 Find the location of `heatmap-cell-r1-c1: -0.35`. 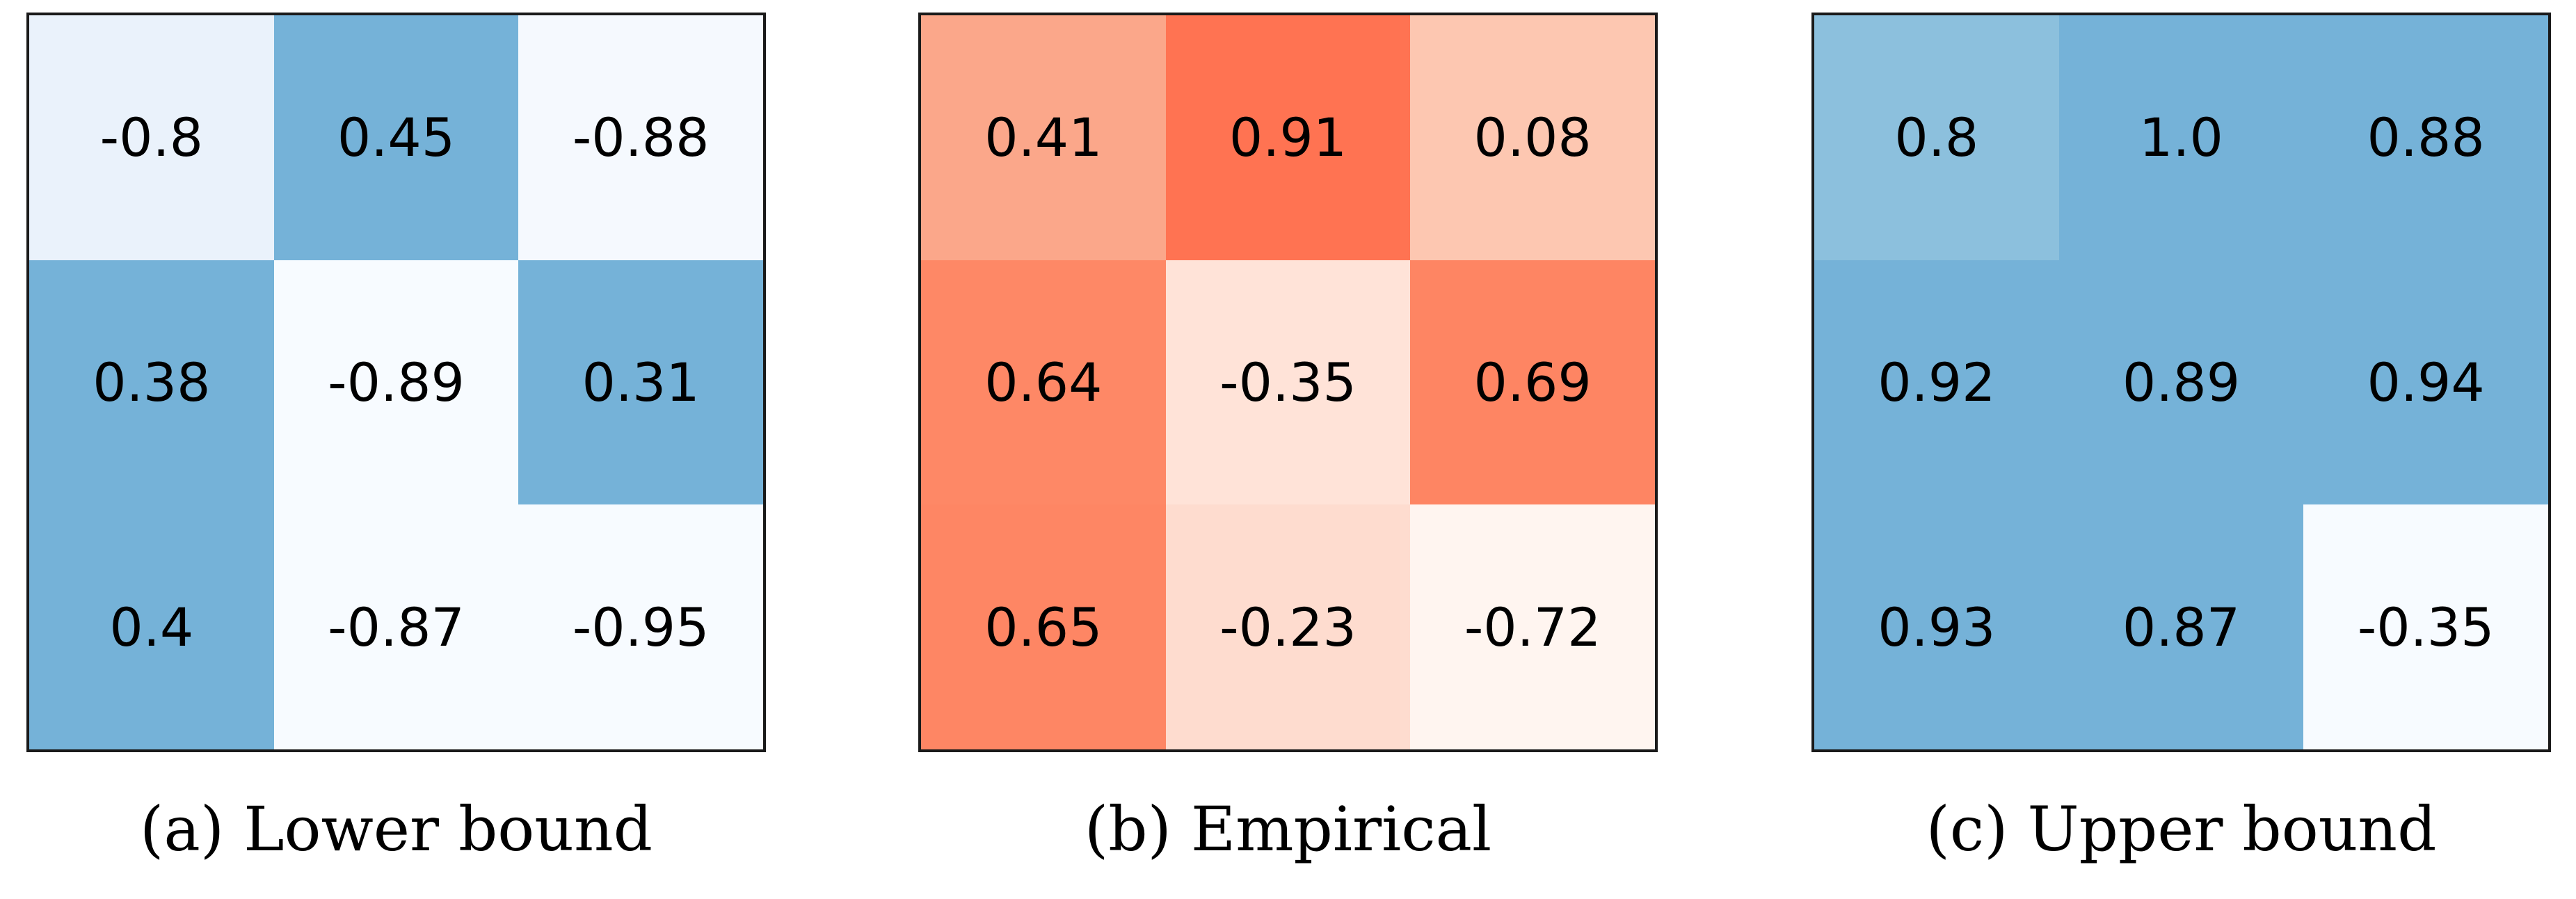

heatmap-cell-r1-c1: -0.35 is located at coordinates (1288, 382).